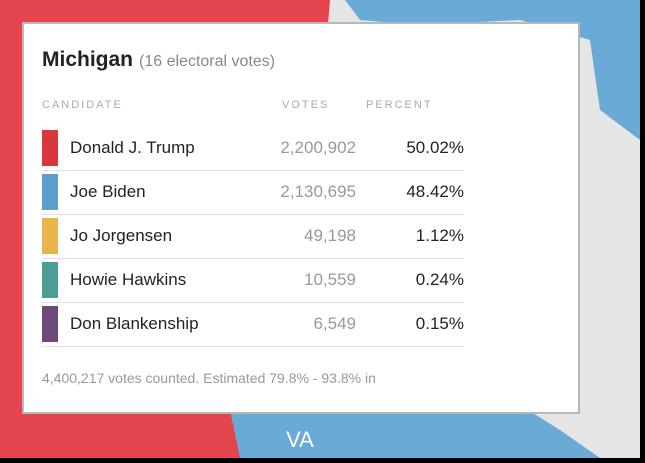 The height and width of the screenshot is (463, 645). I want to click on title: Michigan (16 electoral votes), so click(158, 60).